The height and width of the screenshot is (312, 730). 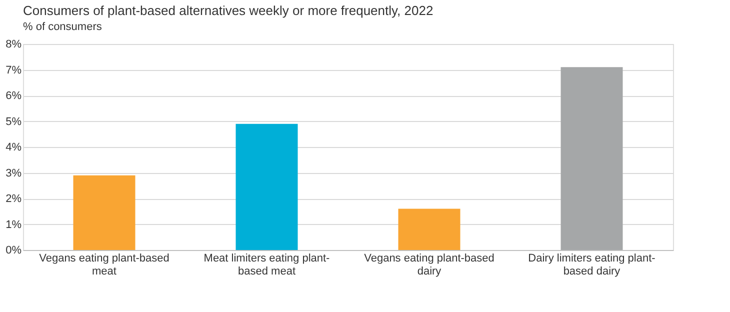 I want to click on x-tick-label: Meat limiters eating plant-based meat, so click(x=267, y=265).